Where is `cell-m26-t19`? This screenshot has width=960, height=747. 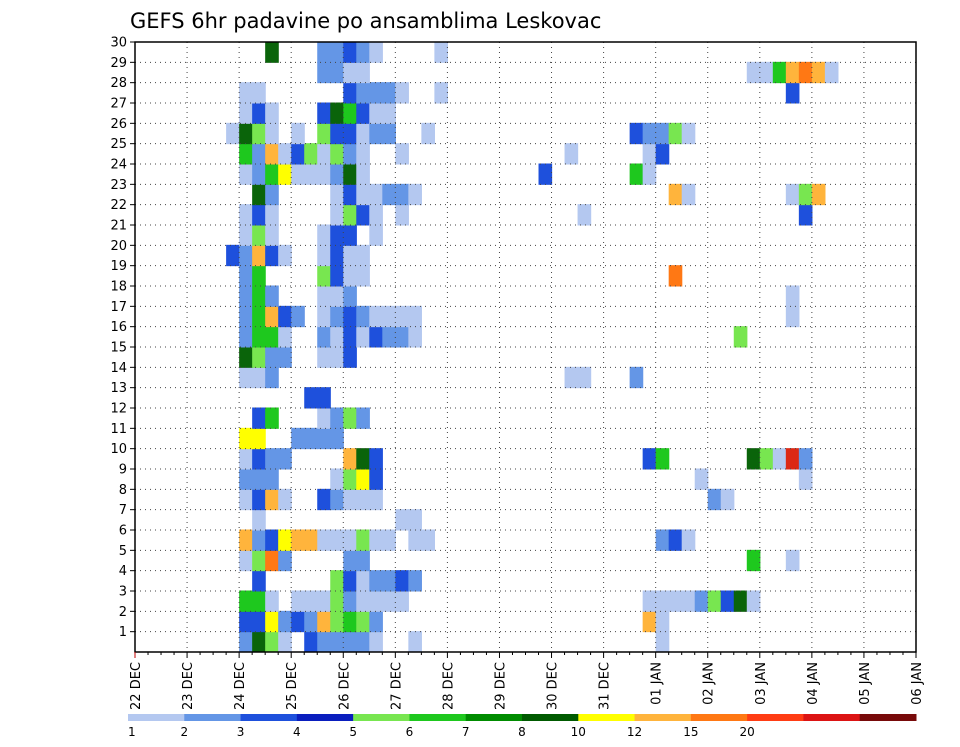 cell-m26-t19 is located at coordinates (389, 133).